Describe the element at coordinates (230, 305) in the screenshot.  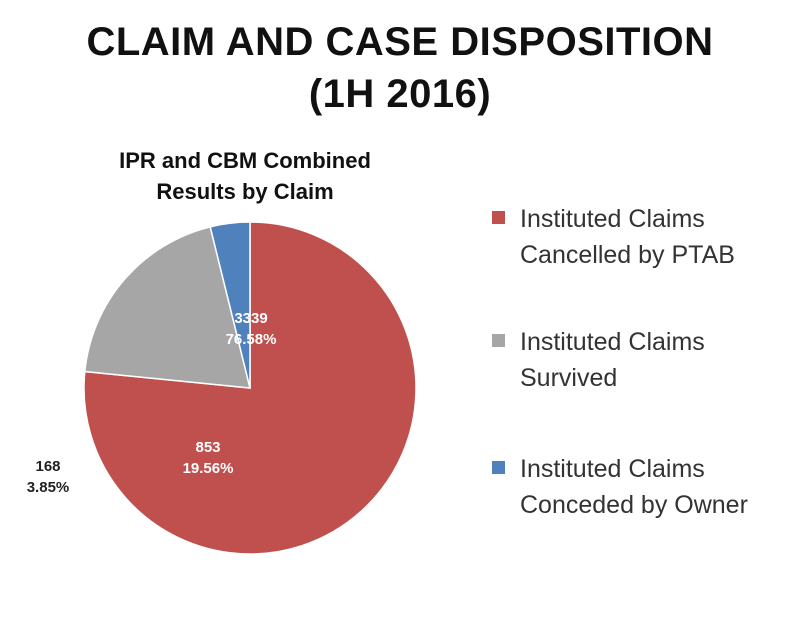
I see `pie-slice-conceded` at that location.